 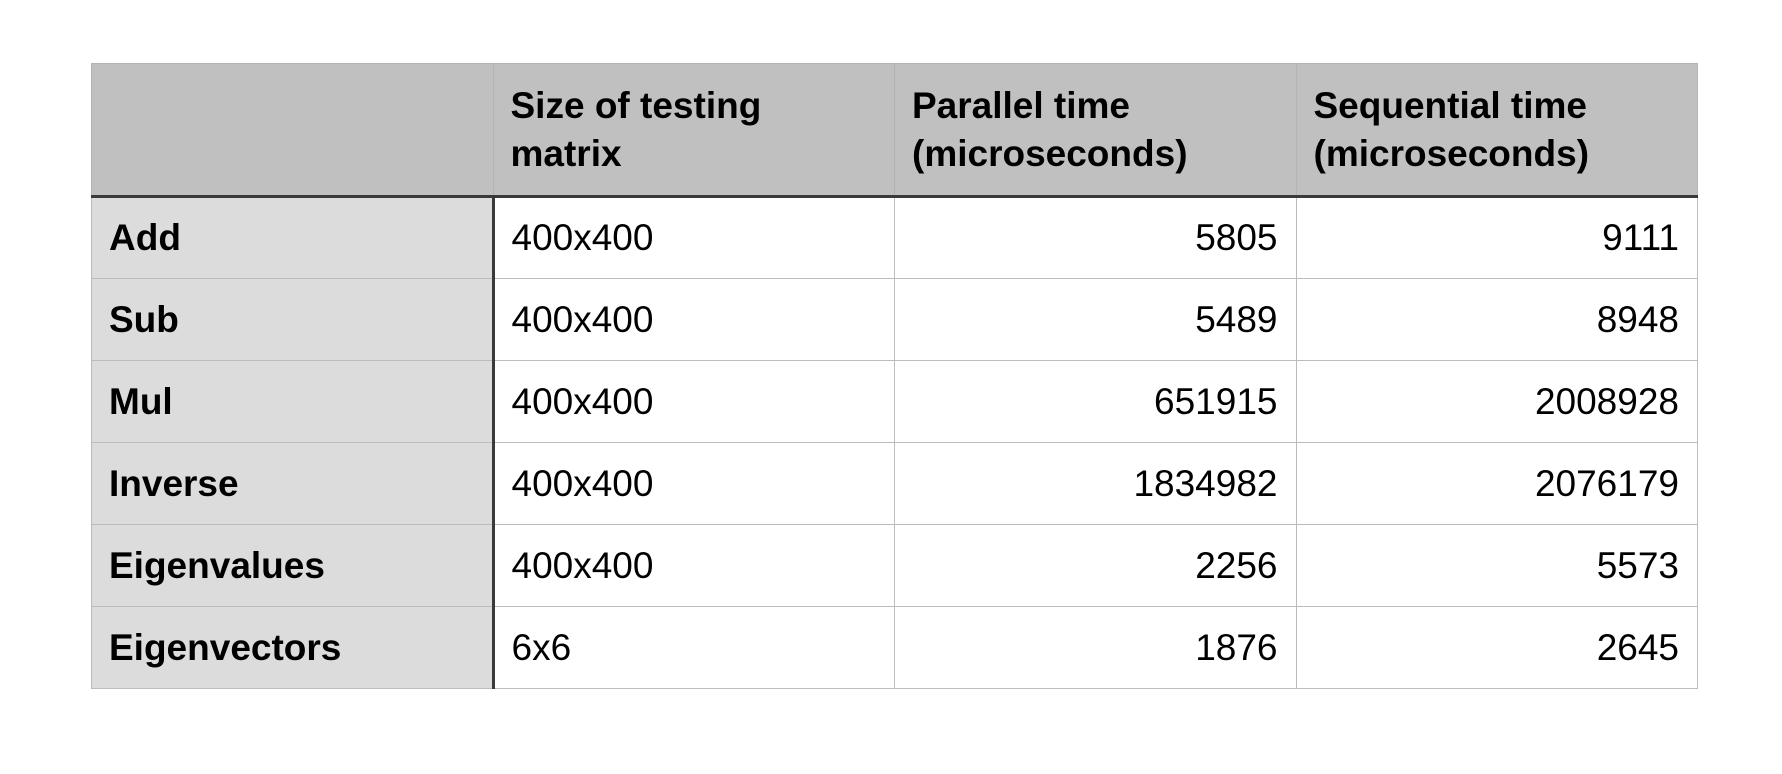 I want to click on sequential-time-cell: 2645, so click(x=1496, y=647).